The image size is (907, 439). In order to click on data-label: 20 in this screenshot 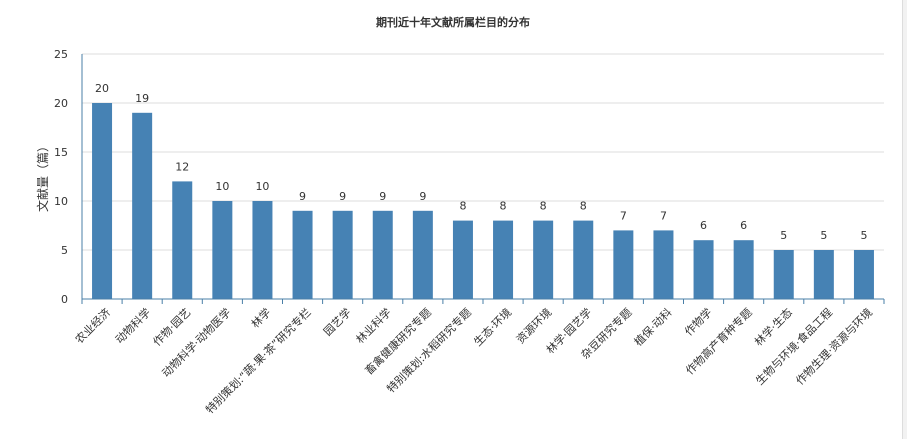, I will do `click(102, 88)`.